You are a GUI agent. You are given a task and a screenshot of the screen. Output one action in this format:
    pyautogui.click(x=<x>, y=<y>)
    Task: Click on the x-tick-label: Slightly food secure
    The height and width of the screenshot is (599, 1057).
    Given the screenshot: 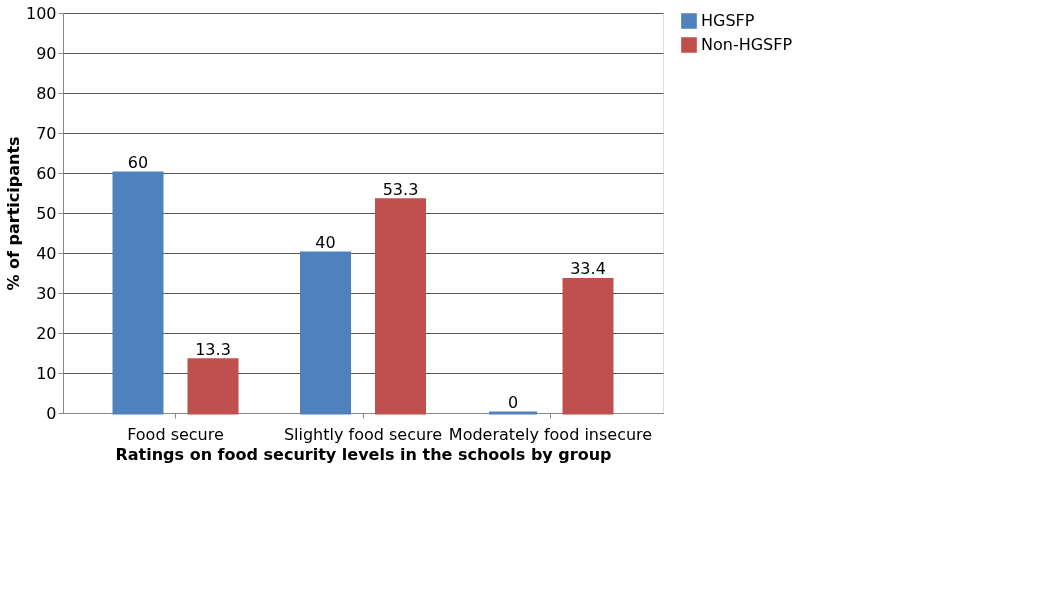 What is the action you would take?
    pyautogui.click(x=363, y=434)
    